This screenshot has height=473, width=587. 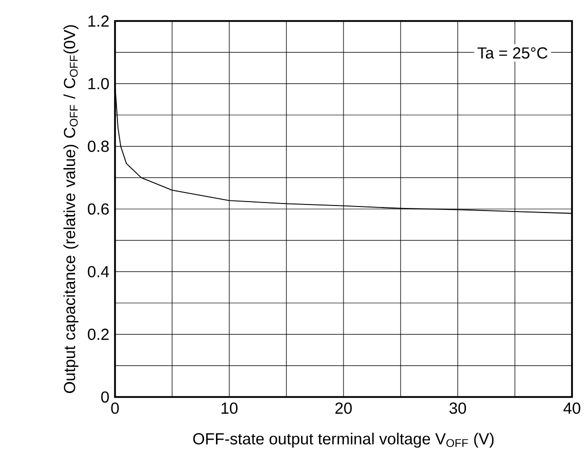 What do you see at coordinates (98, 146) in the screenshot?
I see `y-tick-label: 0.8` at bounding box center [98, 146].